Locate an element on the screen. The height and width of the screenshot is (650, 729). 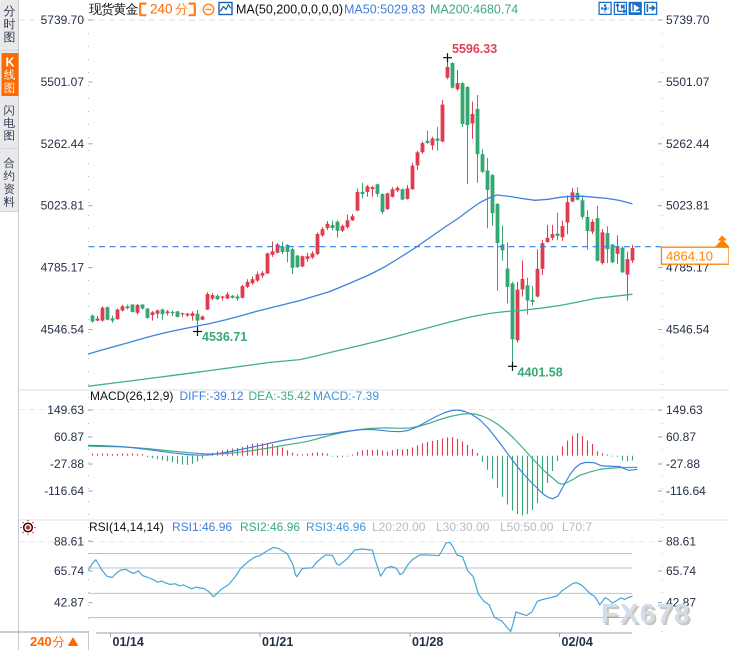
svg-text: MA50:5029.83 is located at coordinates (384, 10).